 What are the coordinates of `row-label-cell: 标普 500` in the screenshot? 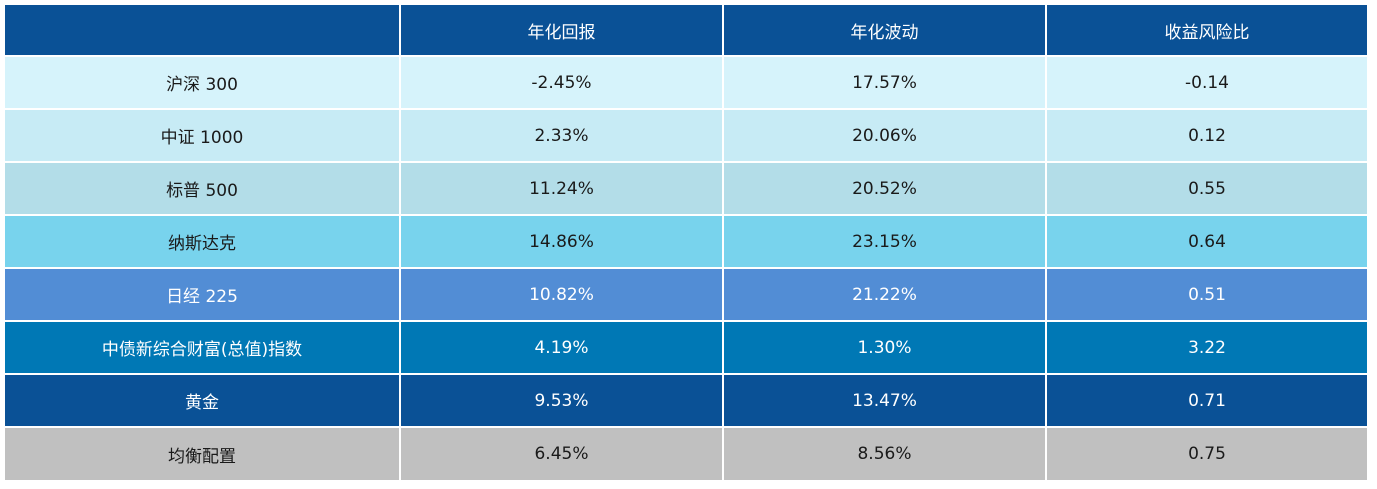 It's located at (202, 188).